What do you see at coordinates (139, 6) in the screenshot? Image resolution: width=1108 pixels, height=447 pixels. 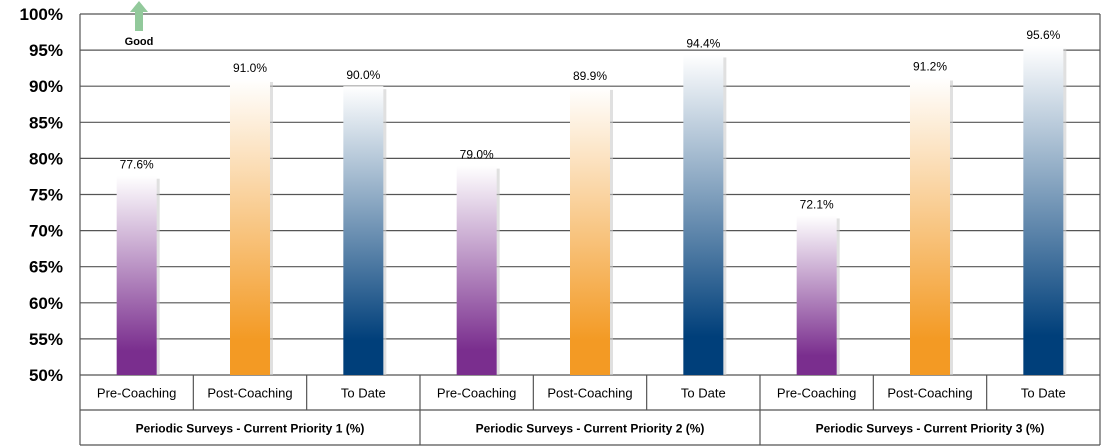 I see `up-arrow-icon` at bounding box center [139, 6].